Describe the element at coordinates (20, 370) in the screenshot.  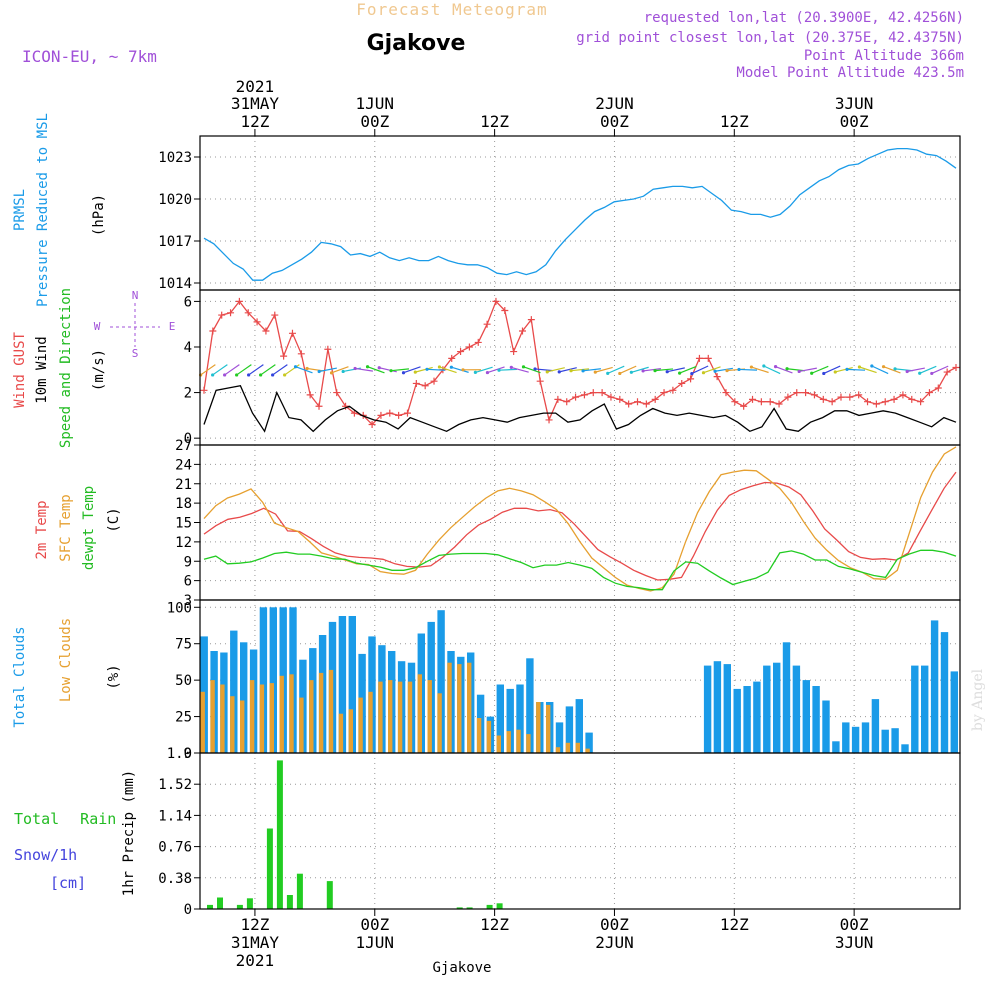
I see `wind-gust-label: Wind GUST` at that location.